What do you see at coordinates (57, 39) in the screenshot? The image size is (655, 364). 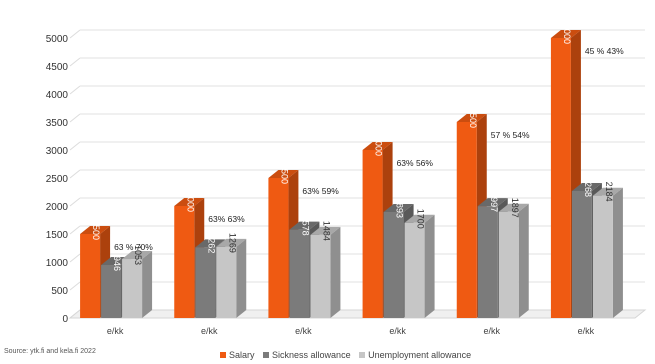 I see `y-tick-label: 5000` at bounding box center [57, 39].